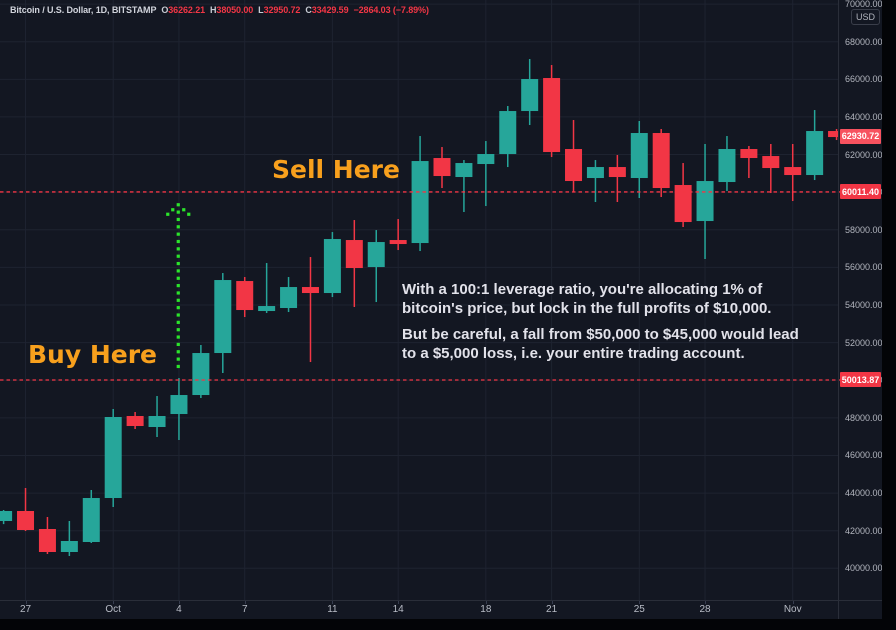  What do you see at coordinates (864, 5) in the screenshot?
I see `price-axis-label: 70000.00` at bounding box center [864, 5].